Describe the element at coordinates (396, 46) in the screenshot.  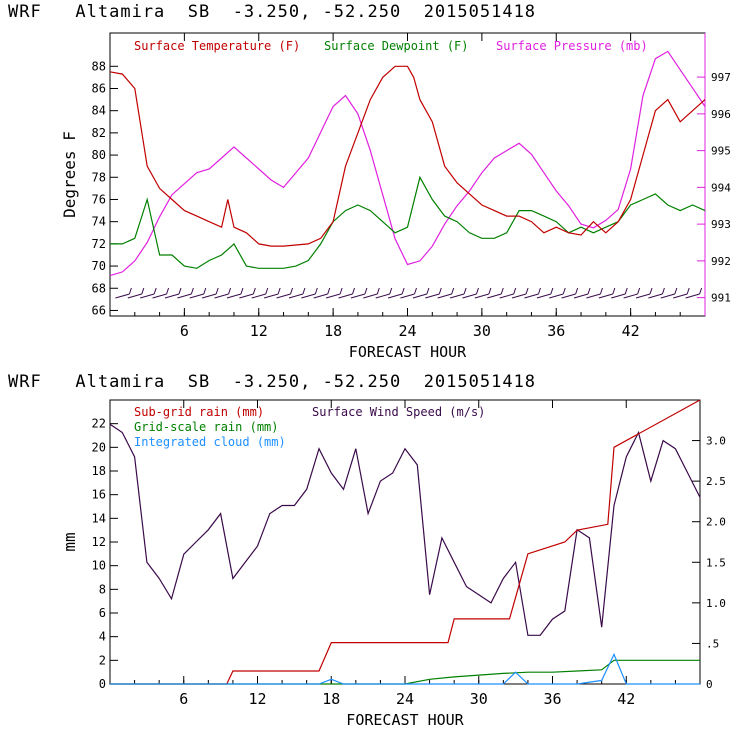
I see `legend-entry: Surface Dewpoint (F)` at that location.